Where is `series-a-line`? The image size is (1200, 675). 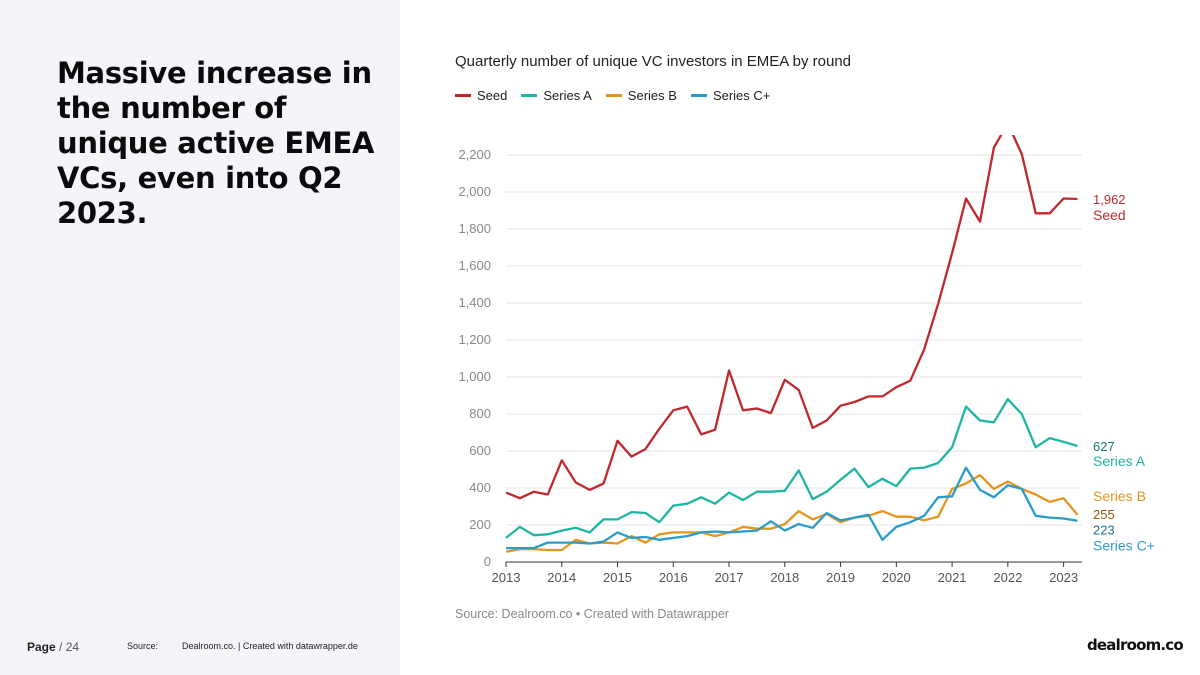 series-a-line is located at coordinates (791, 468).